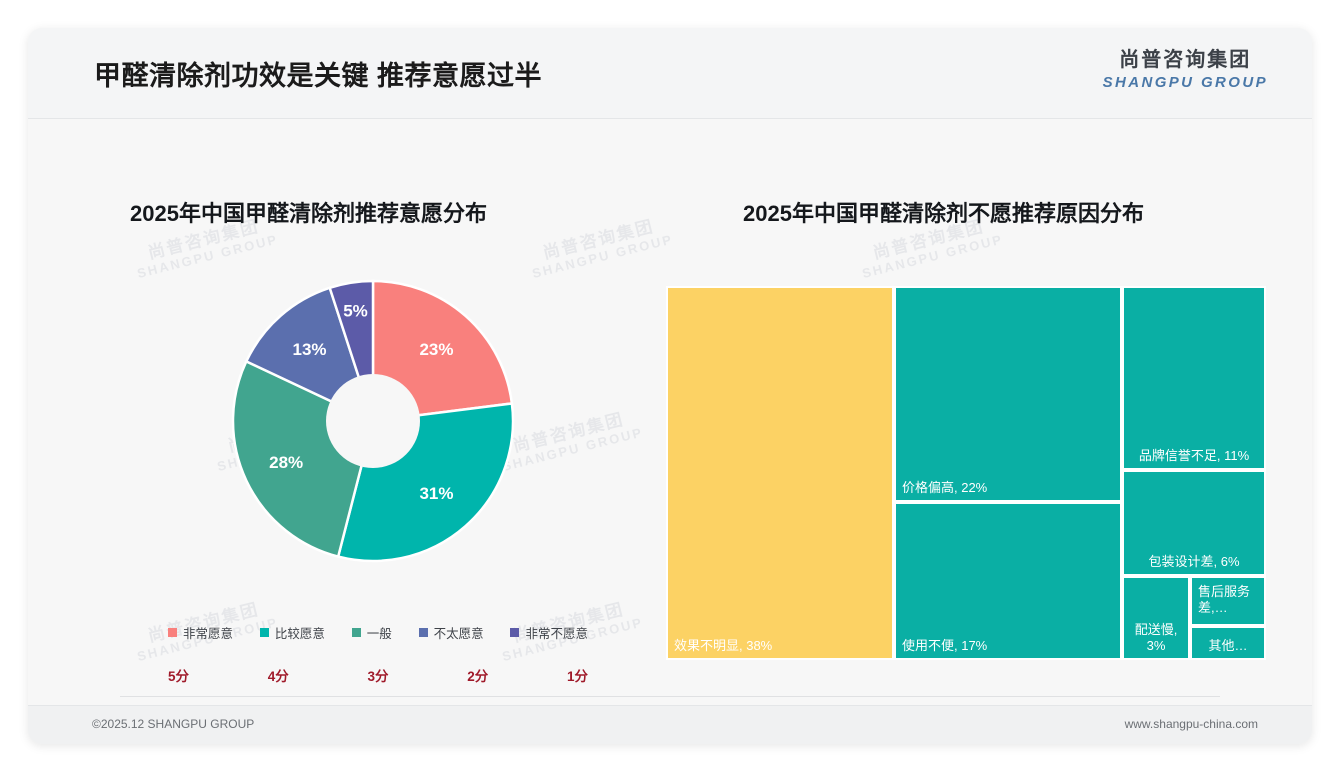 The width and height of the screenshot is (1340, 780). What do you see at coordinates (208, 634) in the screenshot?
I see `legend-label: 非常愿意` at bounding box center [208, 634].